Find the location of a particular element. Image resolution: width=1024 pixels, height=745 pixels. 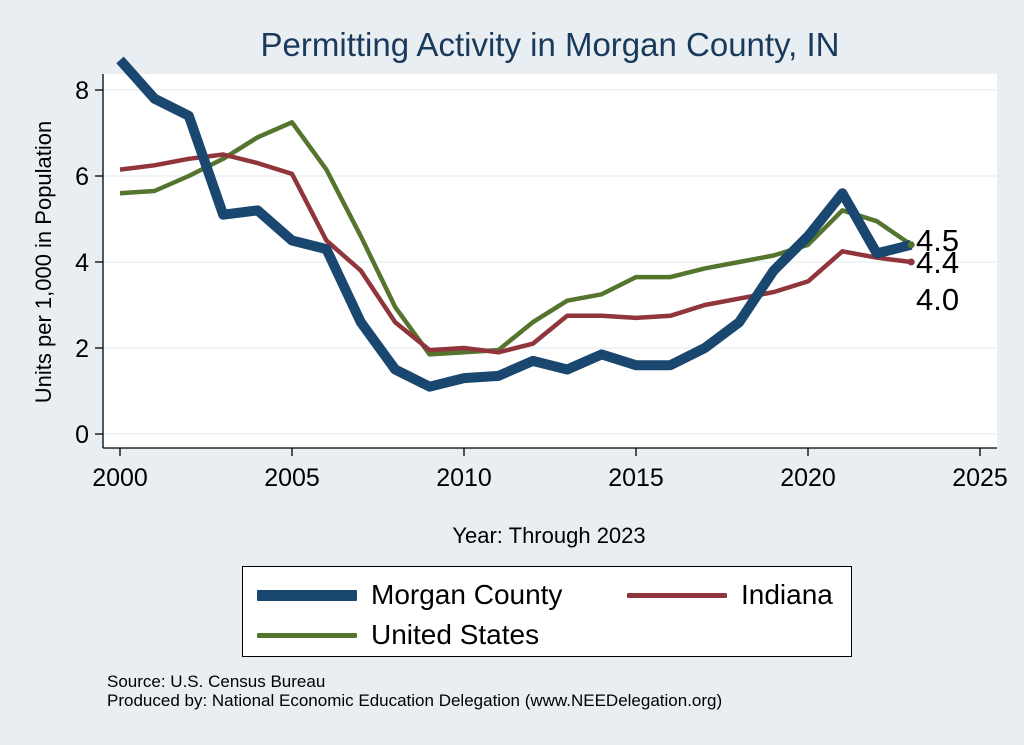

end-label-morgan-county: 4.4 is located at coordinates (937, 262).